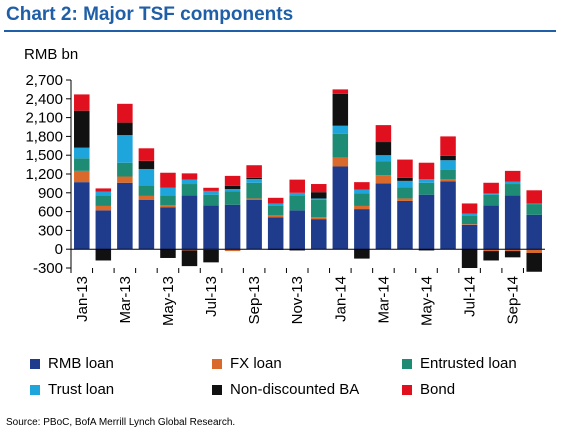 This screenshot has height=434, width=563. What do you see at coordinates (513, 300) in the screenshot?
I see `x-tick-label: Sep-14` at bounding box center [513, 300].